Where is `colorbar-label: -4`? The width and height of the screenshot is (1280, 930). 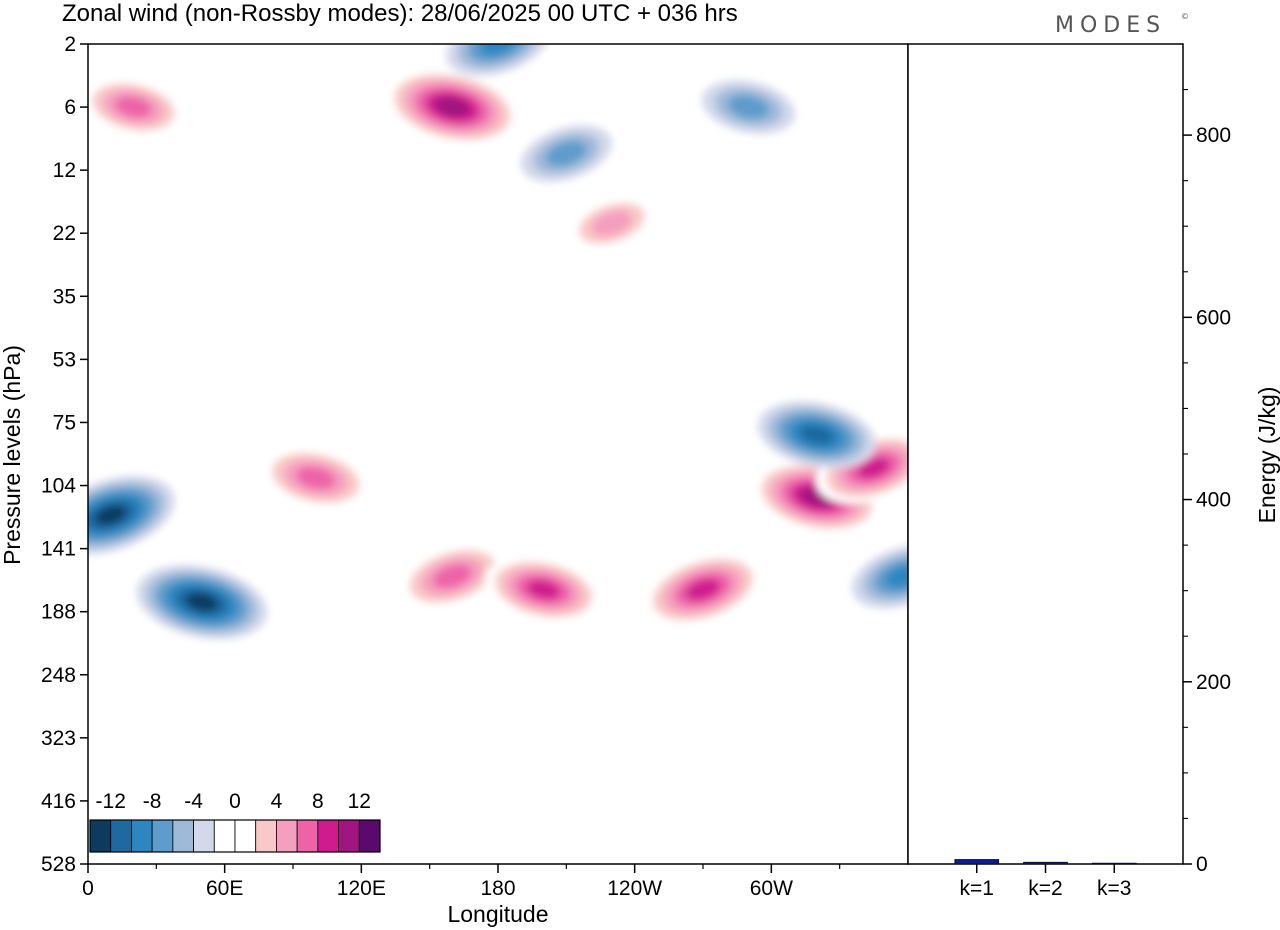
colorbar-label: -4 is located at coordinates (193, 801).